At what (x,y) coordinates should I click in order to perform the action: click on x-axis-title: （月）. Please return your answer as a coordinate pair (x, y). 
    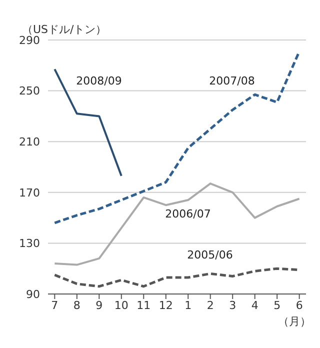
    Looking at the image, I should click on (294, 321).